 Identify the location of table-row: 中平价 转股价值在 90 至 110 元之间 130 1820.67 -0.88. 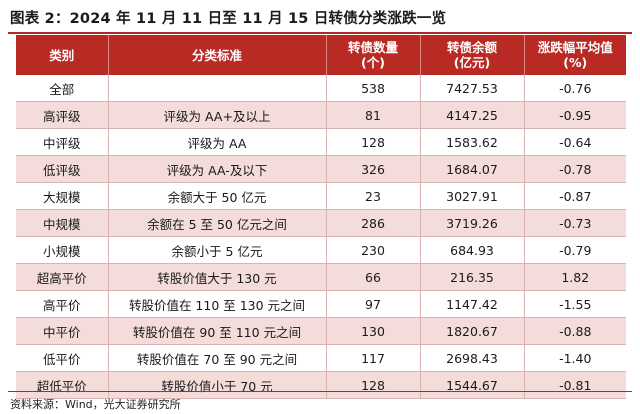
(321, 331).